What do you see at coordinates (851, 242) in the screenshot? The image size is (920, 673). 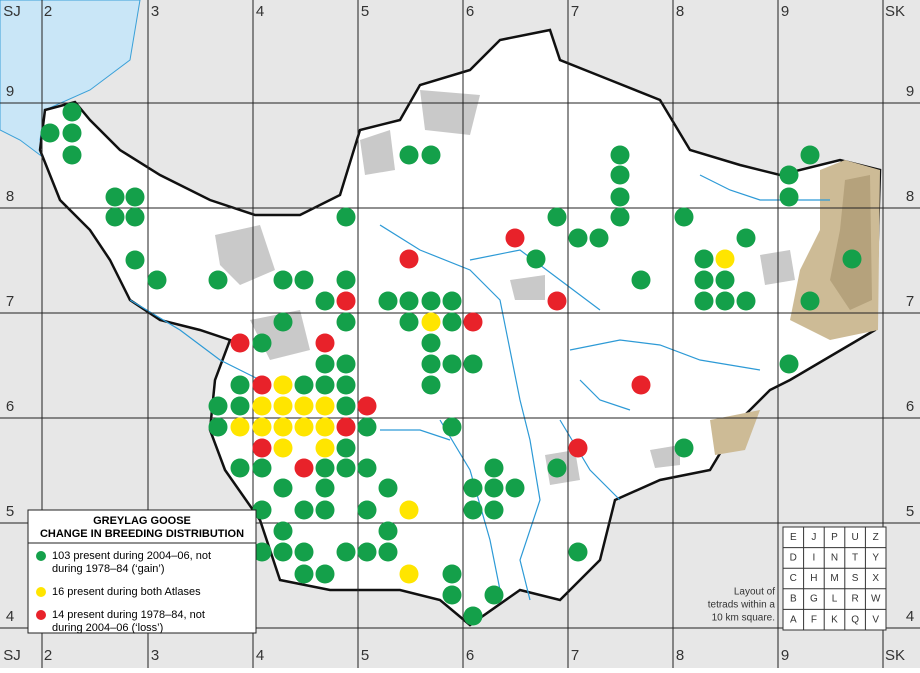 I see `high-hills` at bounding box center [851, 242].